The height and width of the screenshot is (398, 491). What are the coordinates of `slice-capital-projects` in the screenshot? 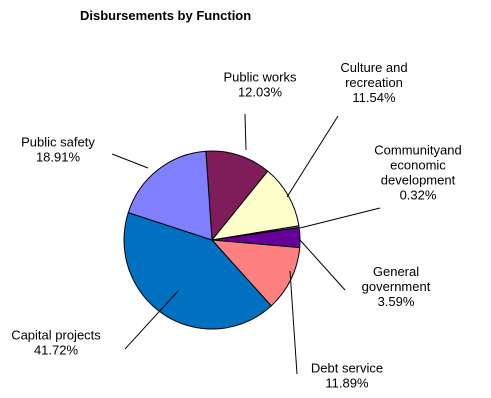 It's located at (197, 270).